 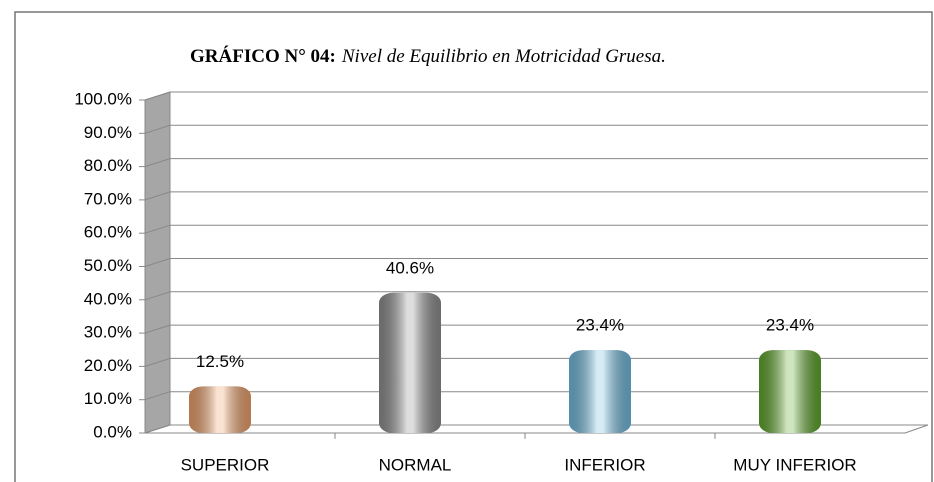 What do you see at coordinates (108, 298) in the screenshot?
I see `y-tick-label: 40.0%` at bounding box center [108, 298].